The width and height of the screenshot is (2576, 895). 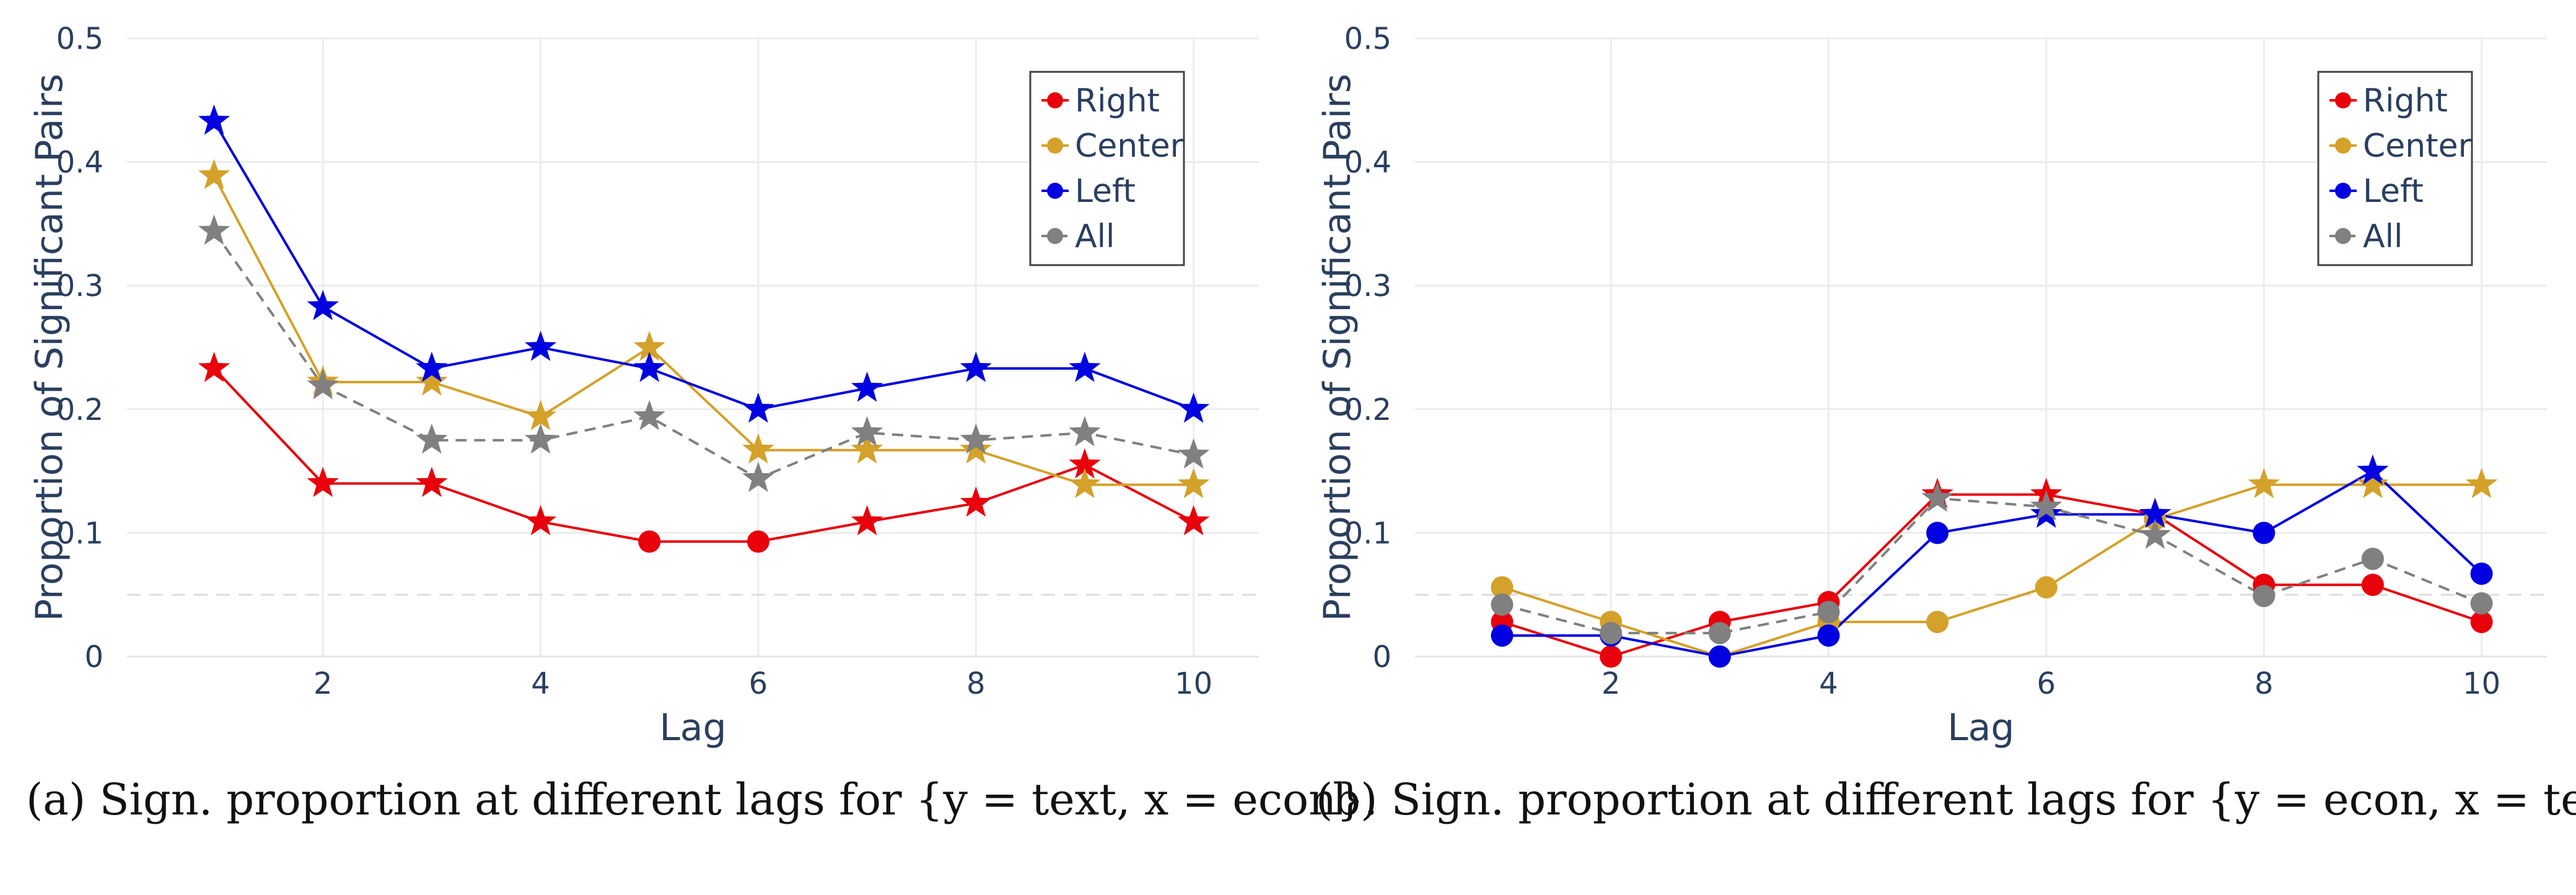 What do you see at coordinates (540, 683) in the screenshot?
I see `x-tick-label: 4` at bounding box center [540, 683].